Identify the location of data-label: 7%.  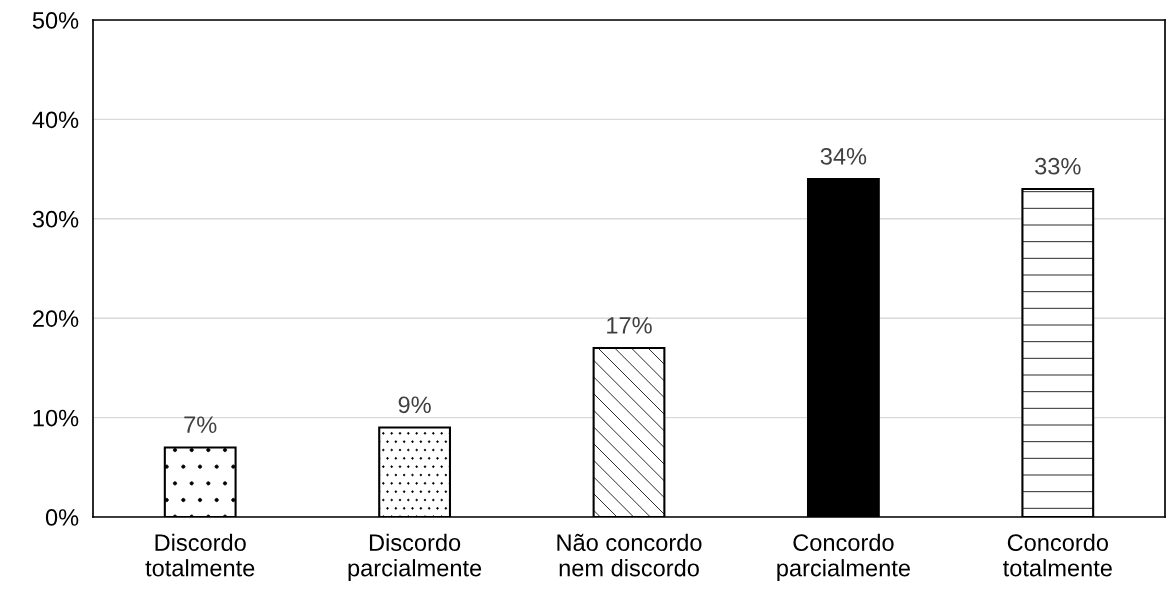
(200, 424).